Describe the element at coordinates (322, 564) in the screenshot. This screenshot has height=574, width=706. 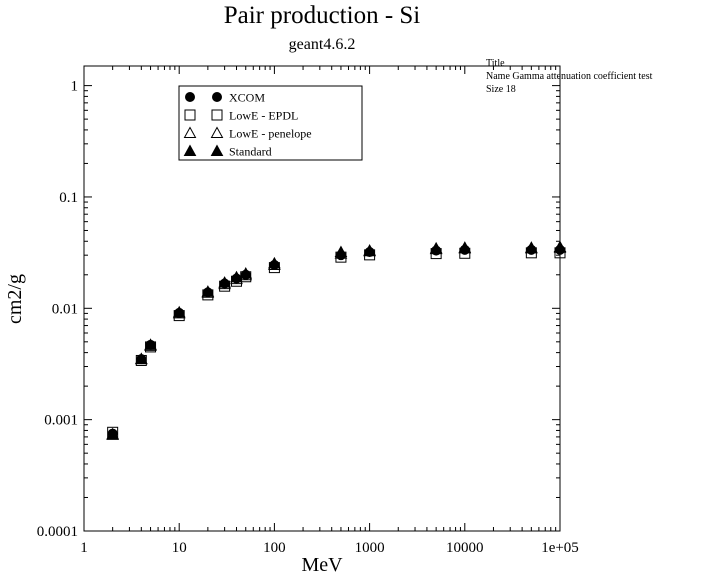
I see `x-axis-label: MeV` at that location.